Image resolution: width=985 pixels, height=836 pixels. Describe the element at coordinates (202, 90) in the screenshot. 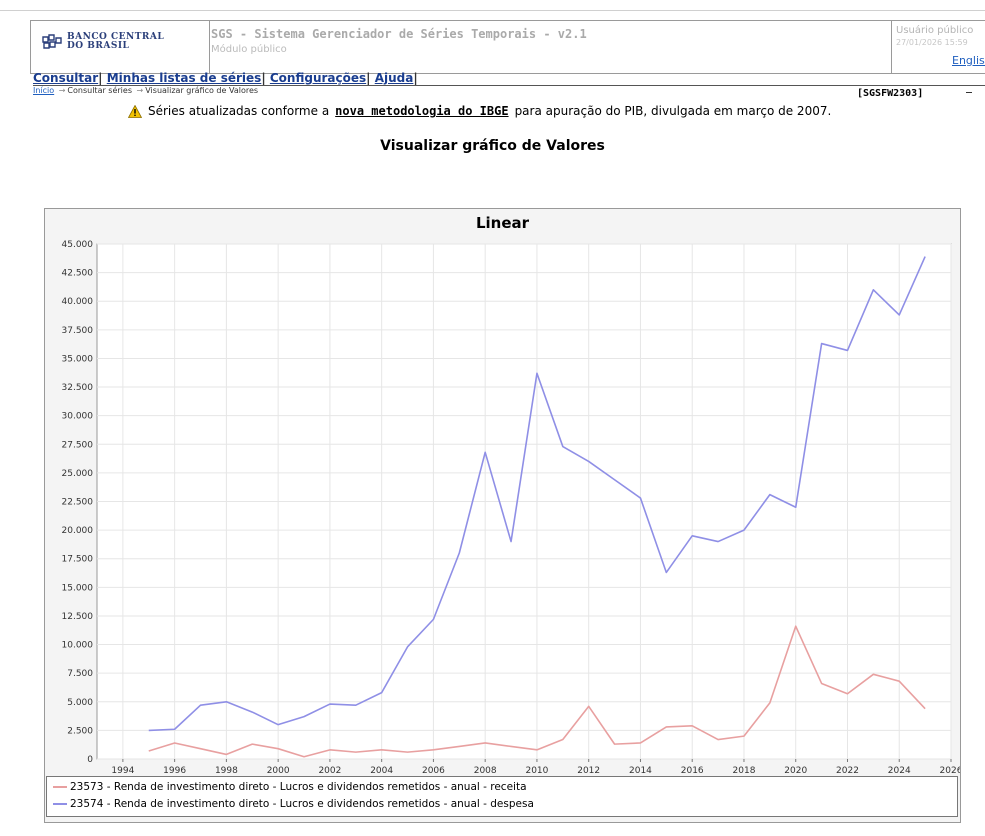

I see `breadcrumb-current: Visualizar gráfico de Valores` at that location.